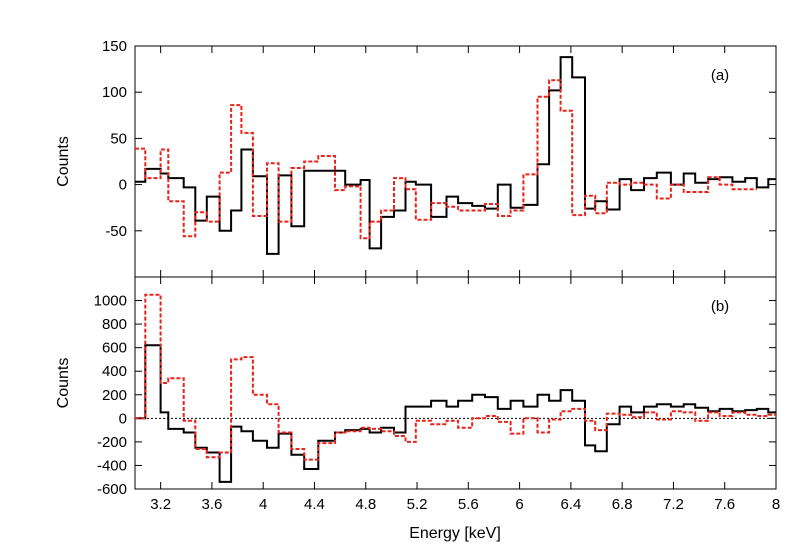  I want to click on panel-label: (a), so click(720, 75).